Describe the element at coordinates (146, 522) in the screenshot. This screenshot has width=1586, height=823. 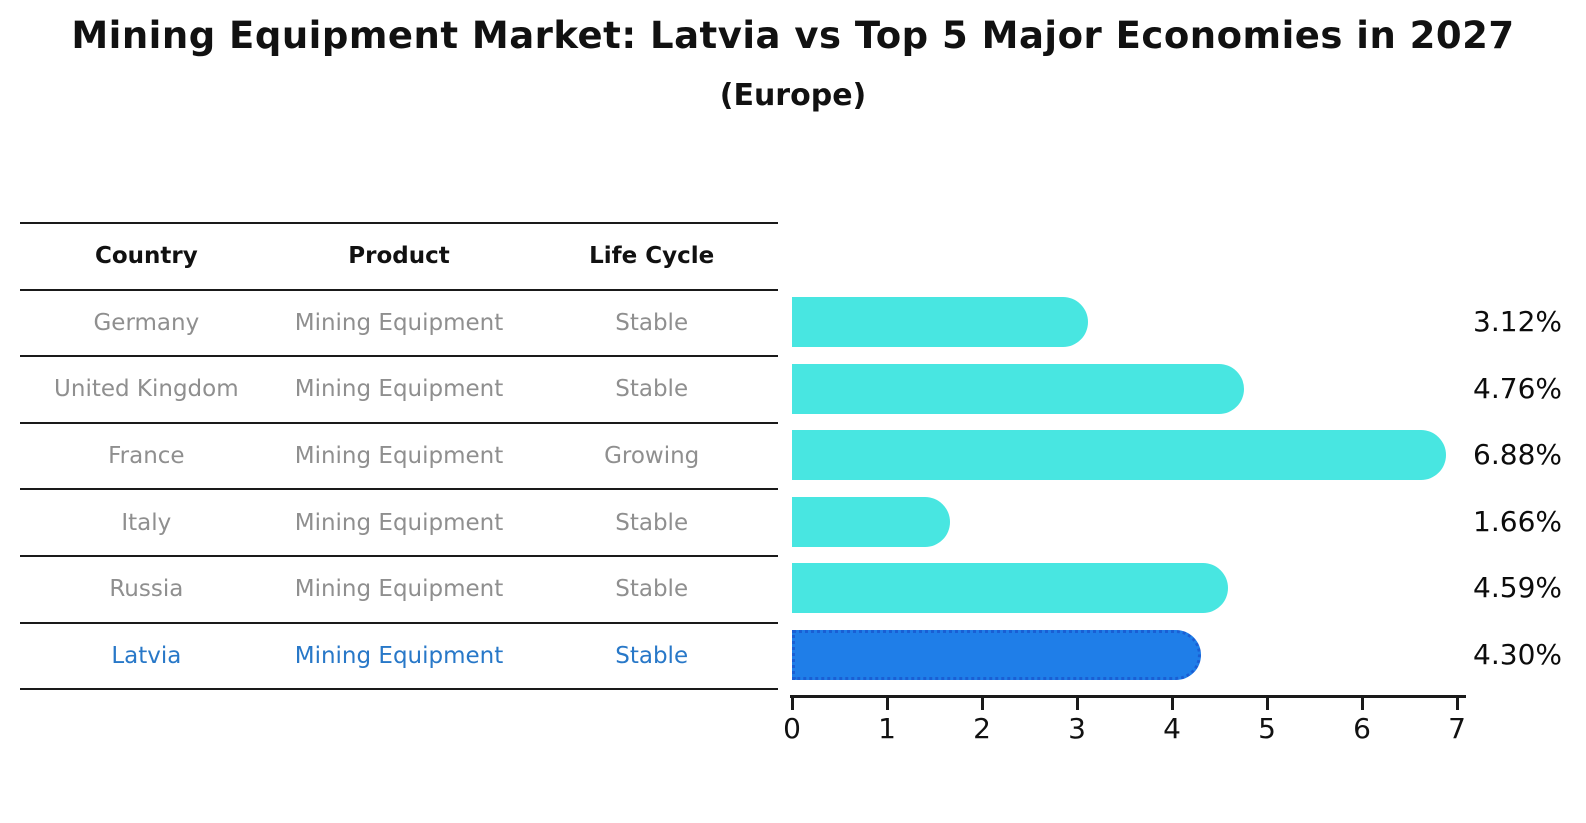
I see `cell-country: Italy` at that location.